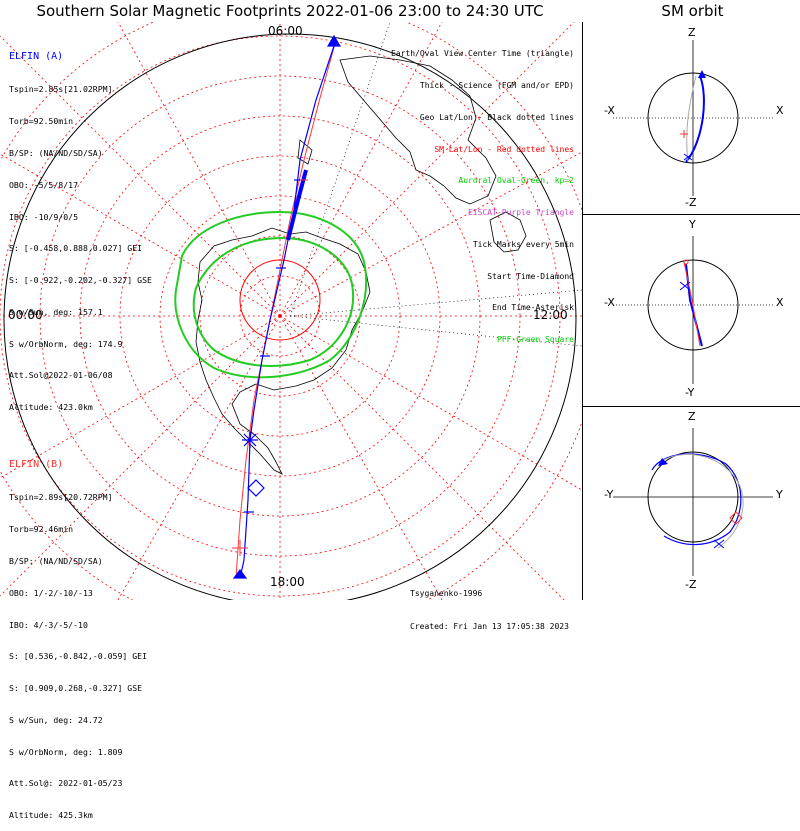 The image size is (800, 831). I want to click on elfin-a-line: B/SP: (NA/ND/SD/SA), so click(56, 152).